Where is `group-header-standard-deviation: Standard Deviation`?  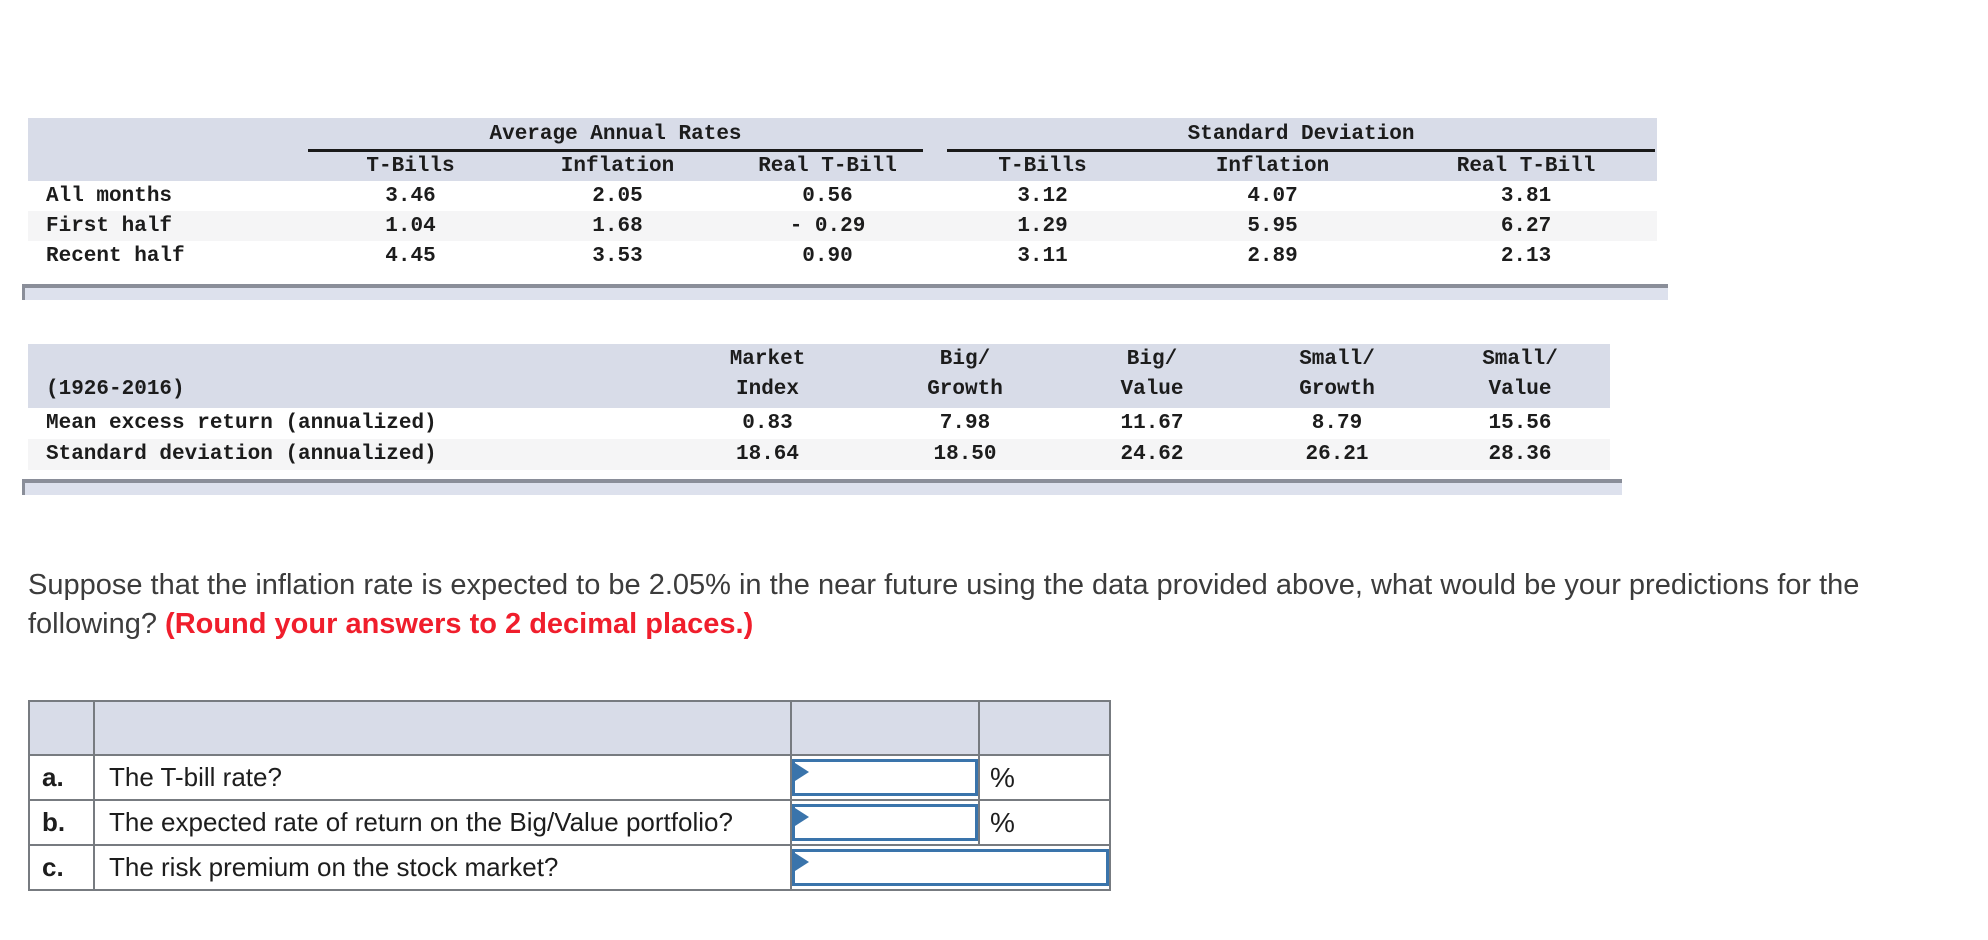 group-header-standard-deviation: Standard Deviation is located at coordinates (1301, 137).